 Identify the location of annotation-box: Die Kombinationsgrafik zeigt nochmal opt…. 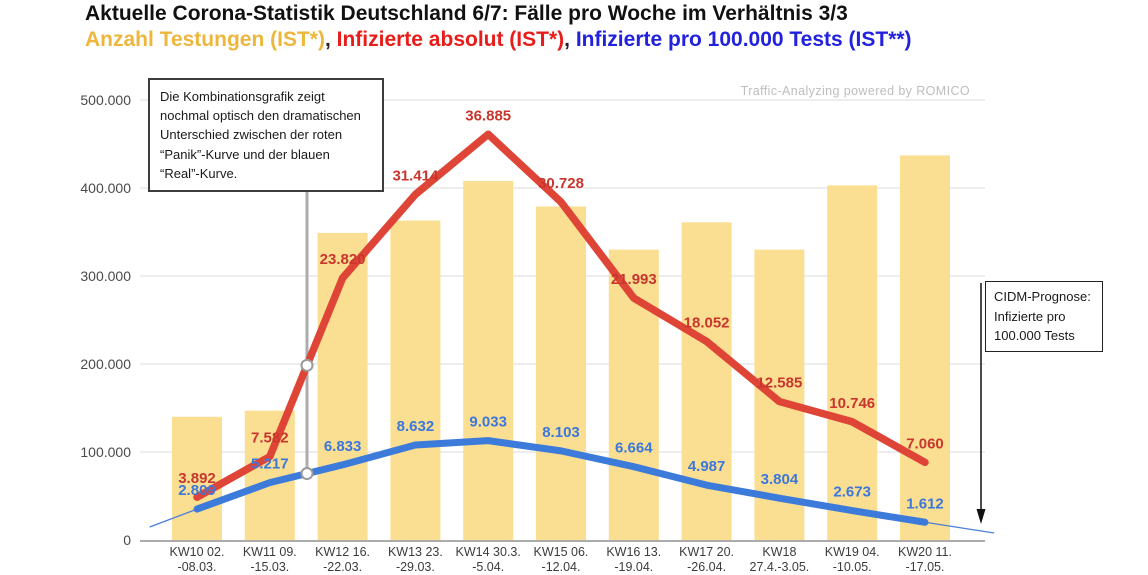
(266, 135).